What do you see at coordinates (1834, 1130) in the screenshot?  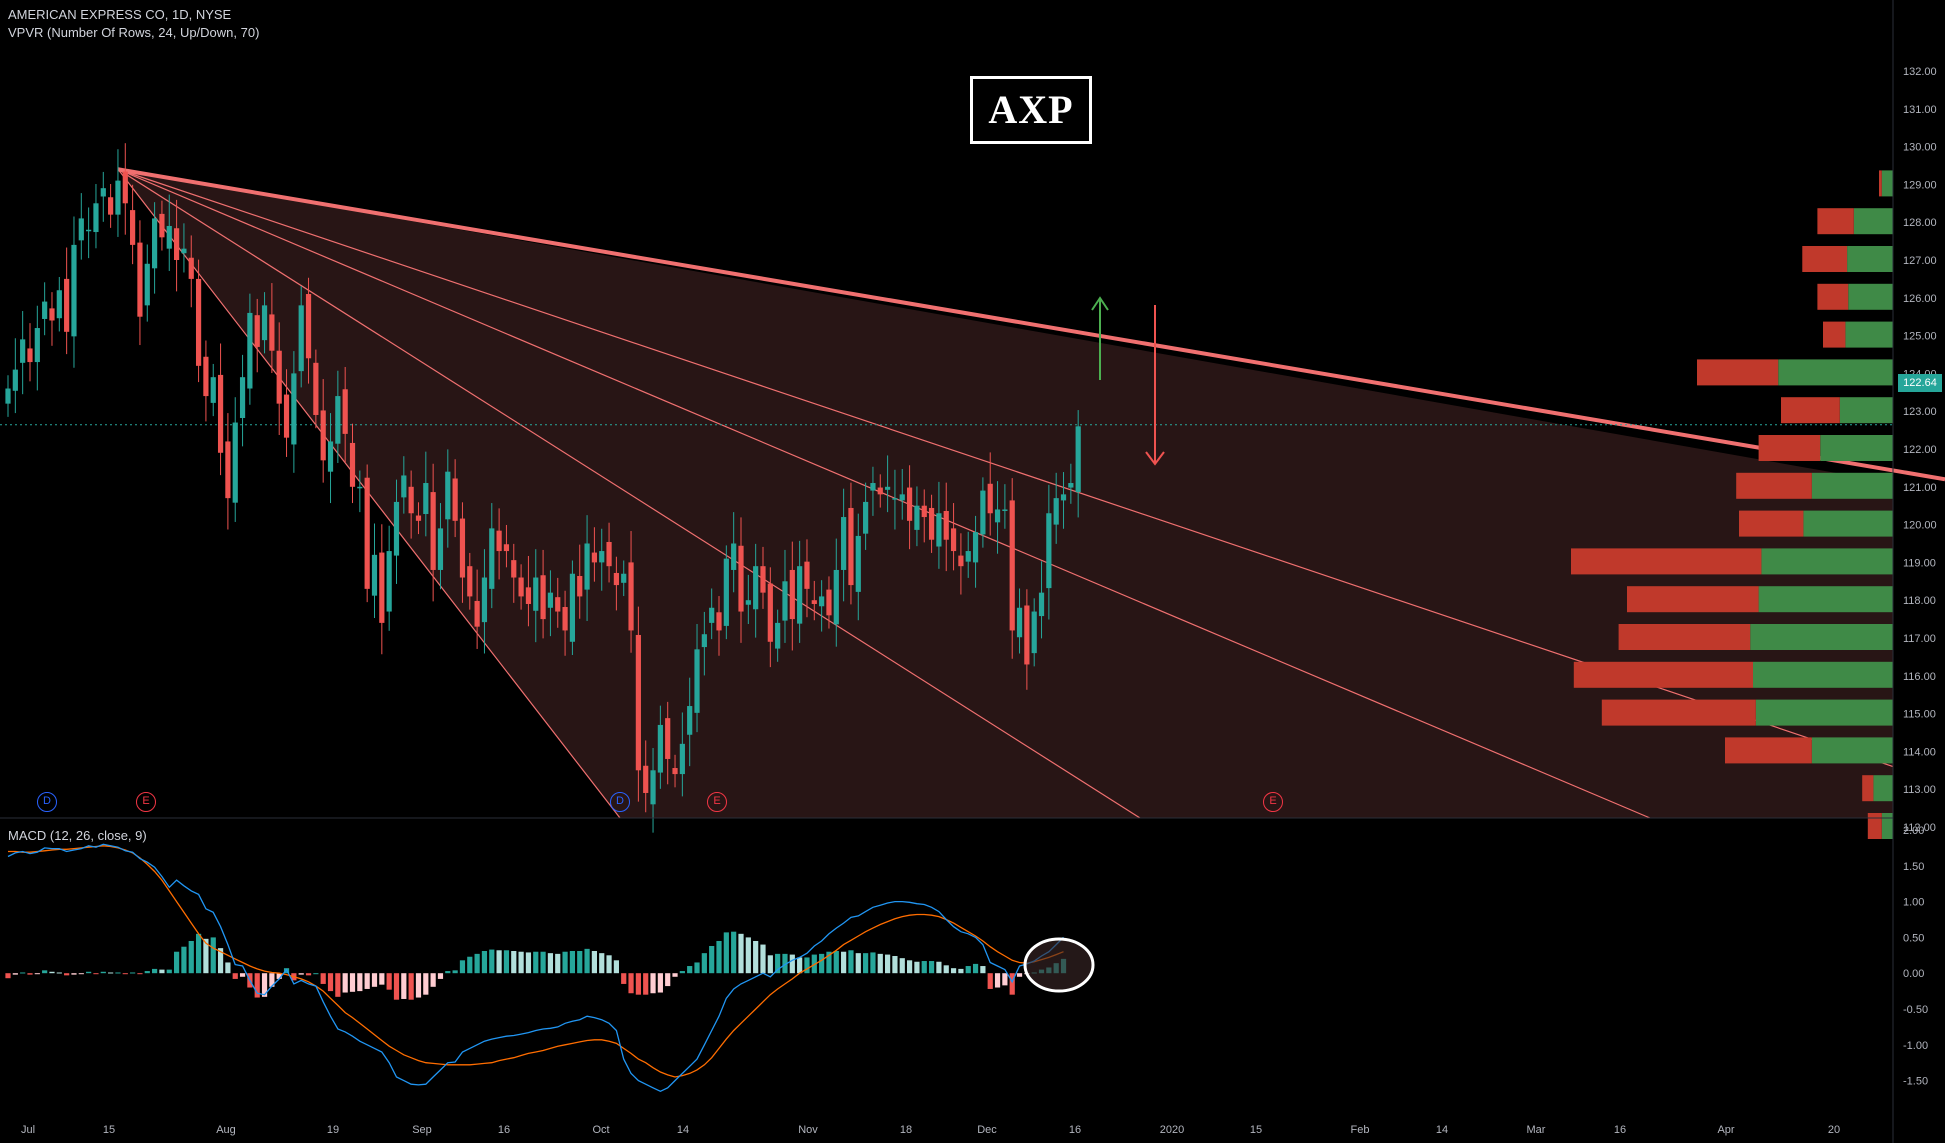 I see `time-tick-label: 20` at bounding box center [1834, 1130].